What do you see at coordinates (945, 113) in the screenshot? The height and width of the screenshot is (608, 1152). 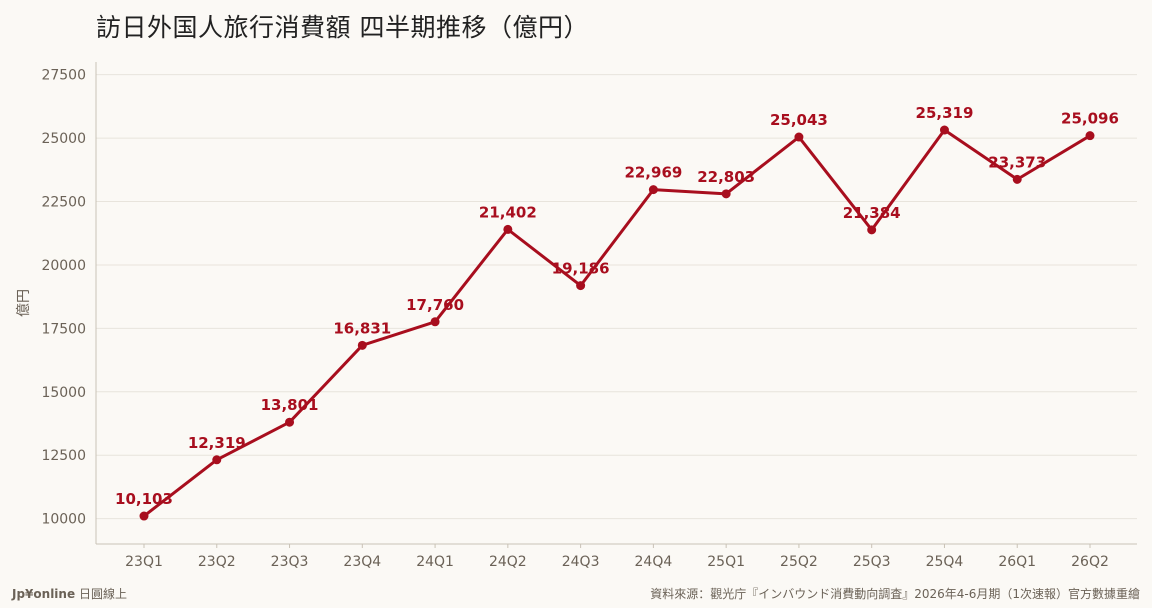 I see `data-label: 25,319` at bounding box center [945, 113].